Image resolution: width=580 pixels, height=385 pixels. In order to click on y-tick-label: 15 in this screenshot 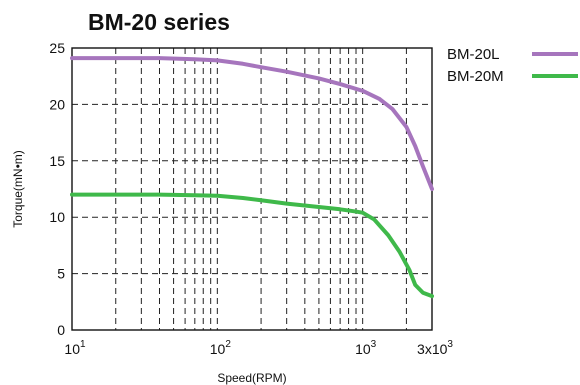, I will do `click(57, 161)`.